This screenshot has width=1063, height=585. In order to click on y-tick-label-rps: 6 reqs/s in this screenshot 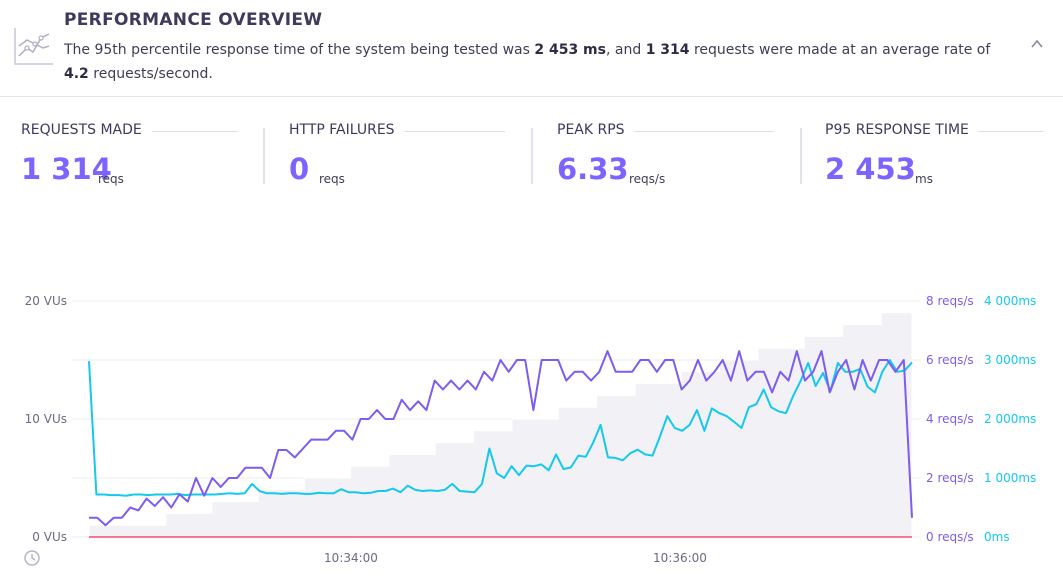, I will do `click(950, 360)`.